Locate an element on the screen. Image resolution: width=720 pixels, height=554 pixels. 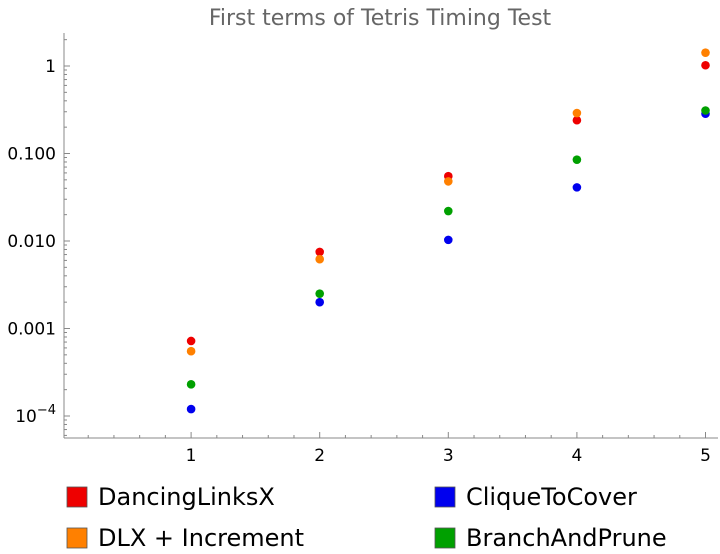
y-tick-label: 0.001 is located at coordinates (31, 330).